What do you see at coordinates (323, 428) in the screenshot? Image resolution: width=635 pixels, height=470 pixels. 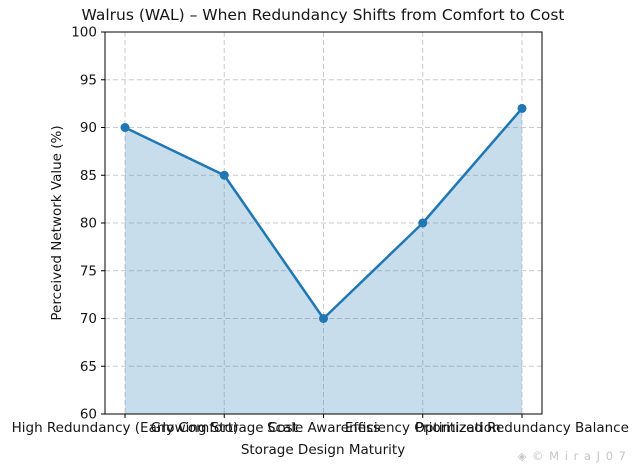 I see `x-tick-label: Scale Awareness` at bounding box center [323, 428].